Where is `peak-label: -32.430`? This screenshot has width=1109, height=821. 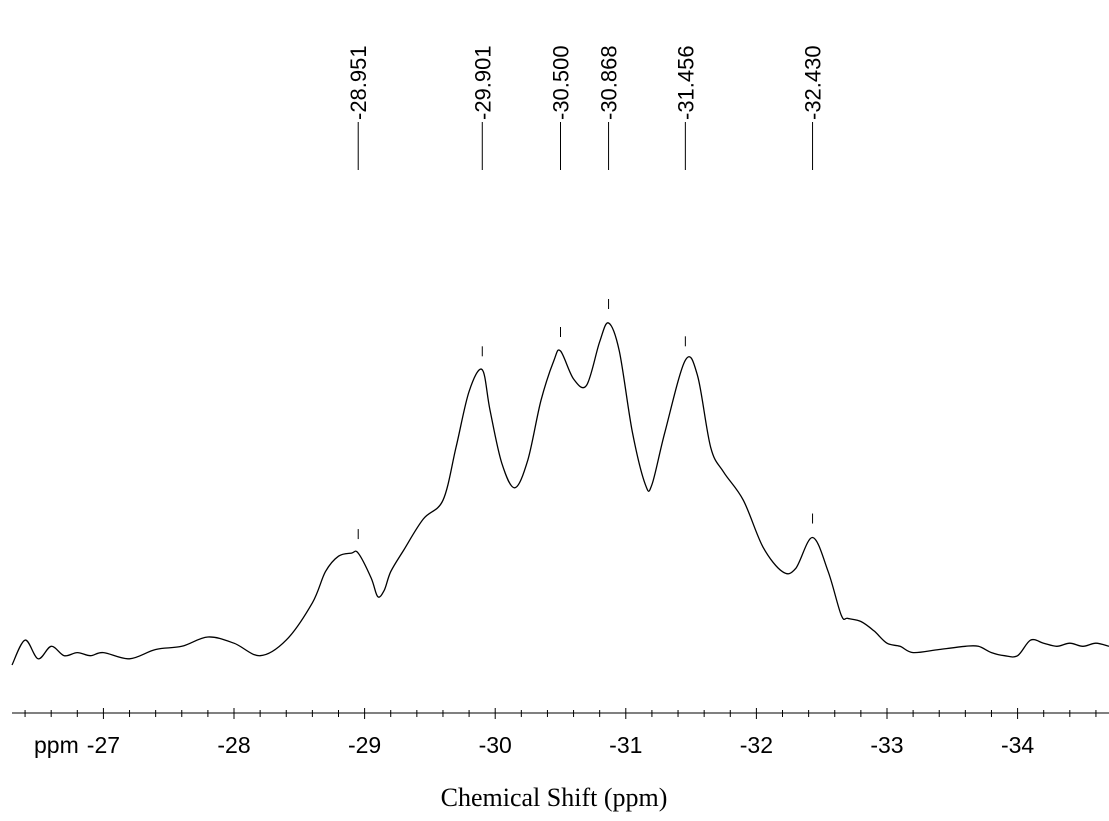
peak-label: -32.430 is located at coordinates (813, 82).